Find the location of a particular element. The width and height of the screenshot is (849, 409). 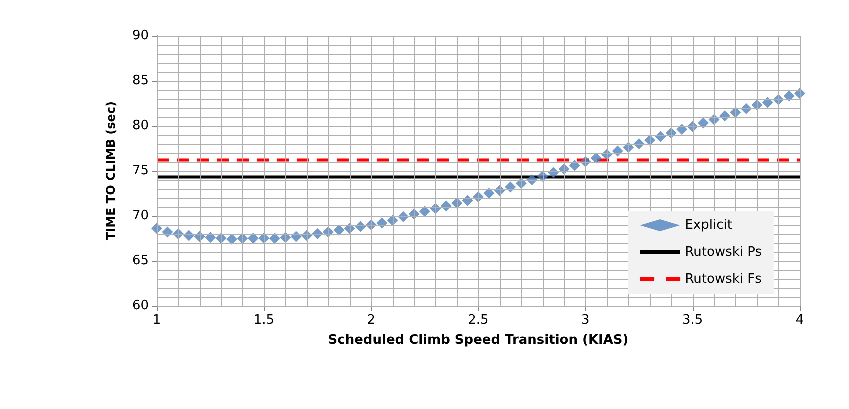

x-tick-label: 3.5 is located at coordinates (693, 320).